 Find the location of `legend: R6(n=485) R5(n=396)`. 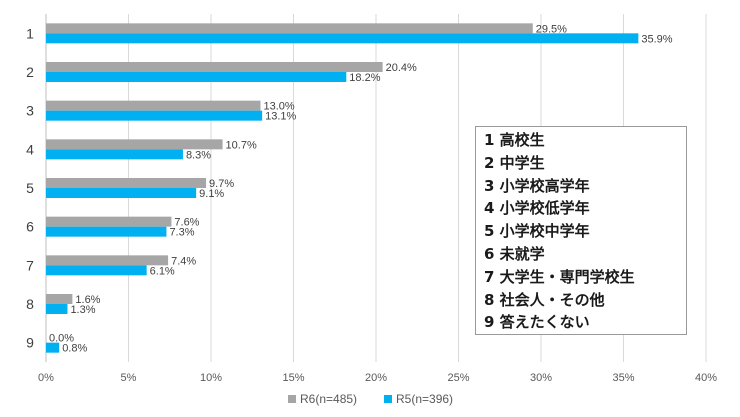

legend: R6(n=485) R5(n=396) is located at coordinates (370, 399).